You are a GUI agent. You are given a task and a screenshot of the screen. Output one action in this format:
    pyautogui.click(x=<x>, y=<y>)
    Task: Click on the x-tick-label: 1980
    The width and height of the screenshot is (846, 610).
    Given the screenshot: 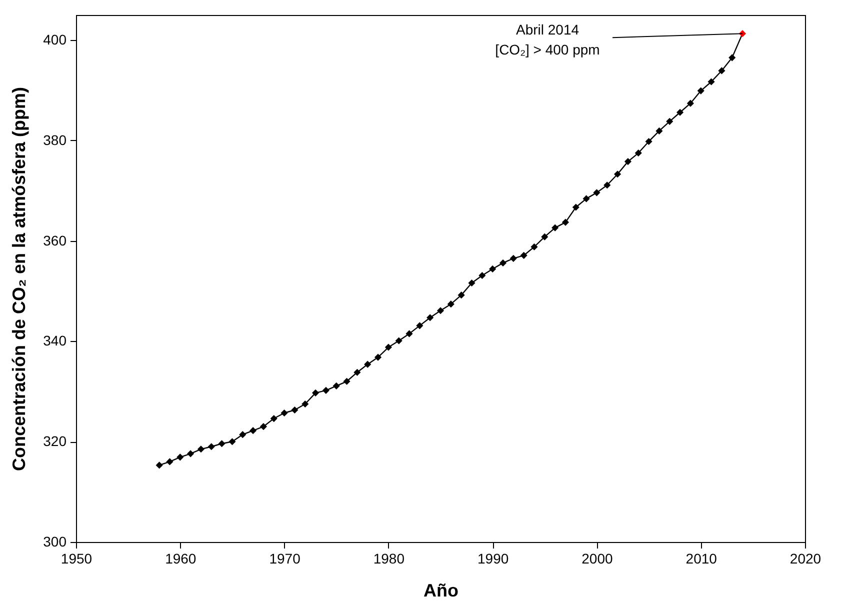 What is the action you would take?
    pyautogui.click(x=389, y=558)
    